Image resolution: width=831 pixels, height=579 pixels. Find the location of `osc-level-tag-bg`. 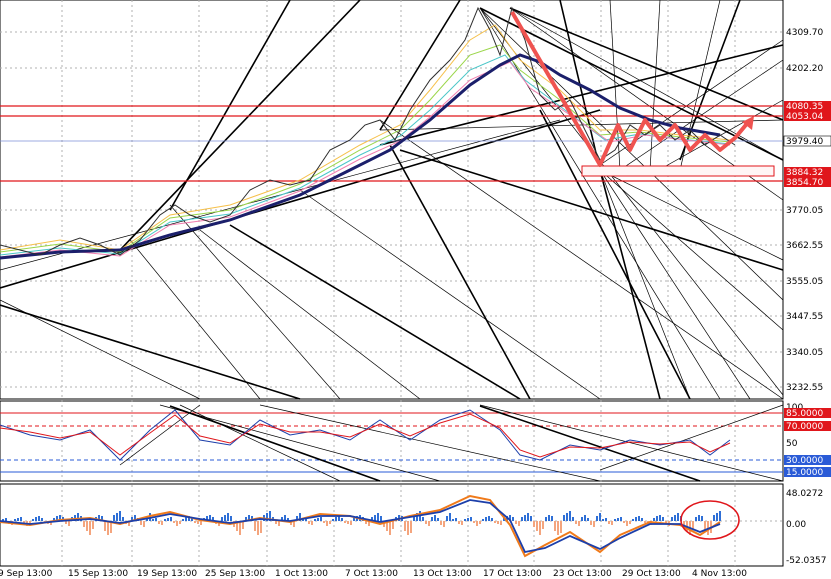

osc-level-tag-bg is located at coordinates (807, 426).